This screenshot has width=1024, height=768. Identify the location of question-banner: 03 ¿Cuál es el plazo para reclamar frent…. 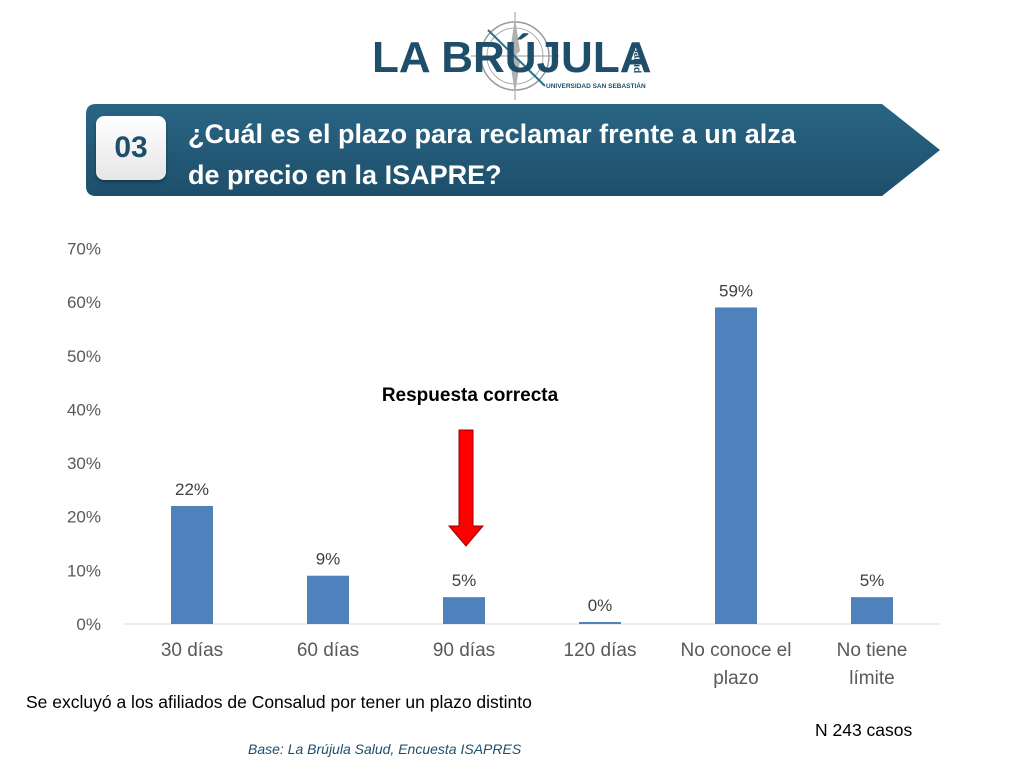
(514, 150).